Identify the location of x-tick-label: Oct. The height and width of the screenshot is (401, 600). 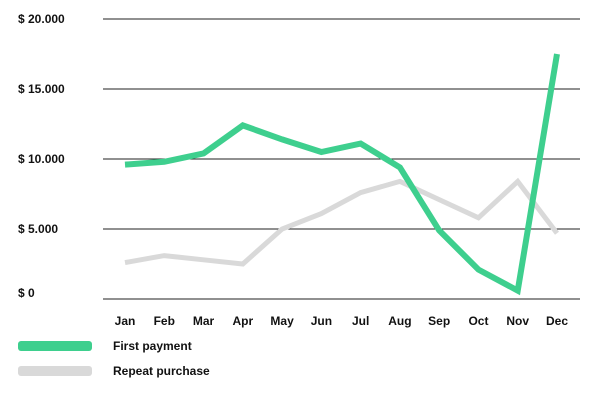
(478, 321).